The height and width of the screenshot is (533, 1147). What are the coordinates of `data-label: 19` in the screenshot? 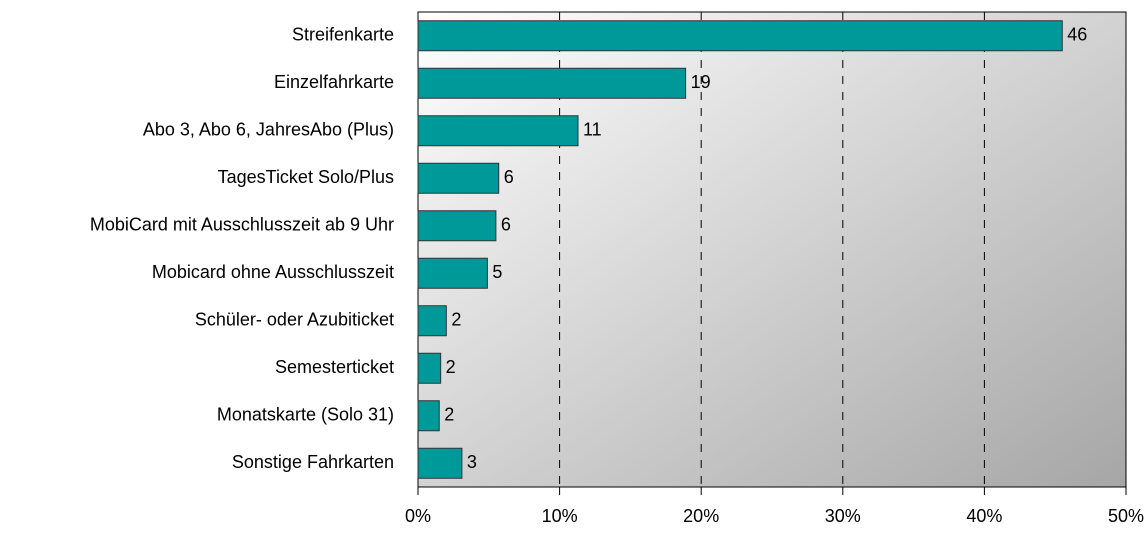 It's located at (701, 82).